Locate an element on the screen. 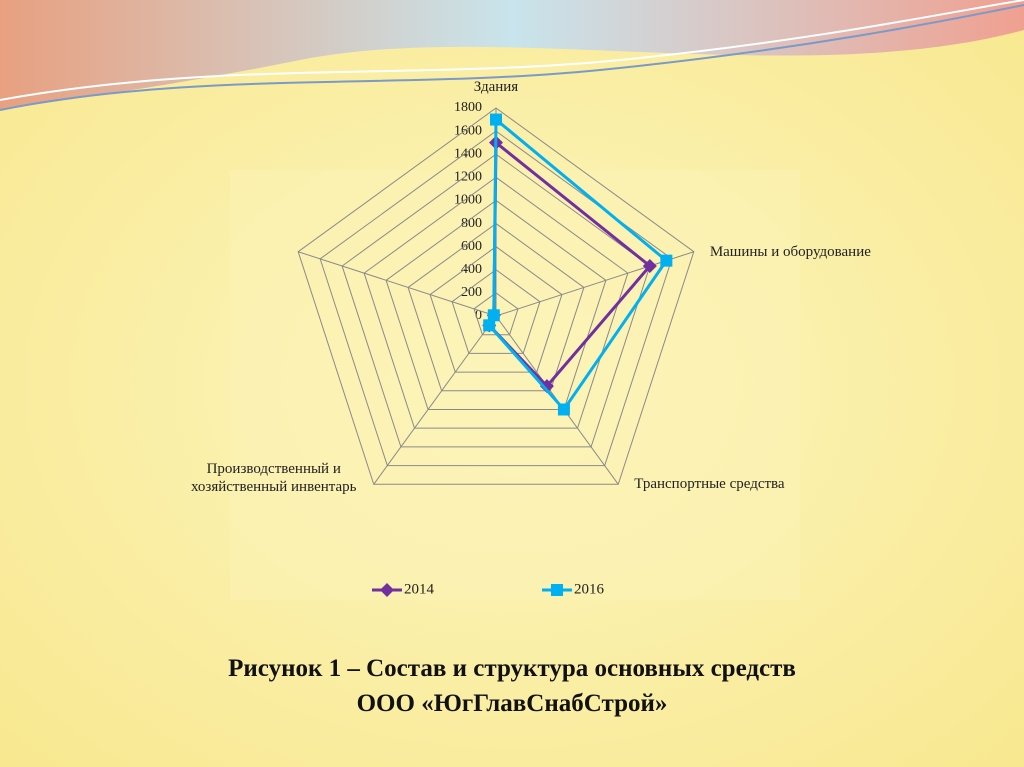 This screenshot has height=767, width=1024. y-tick-label: 1000 is located at coordinates (468, 200).